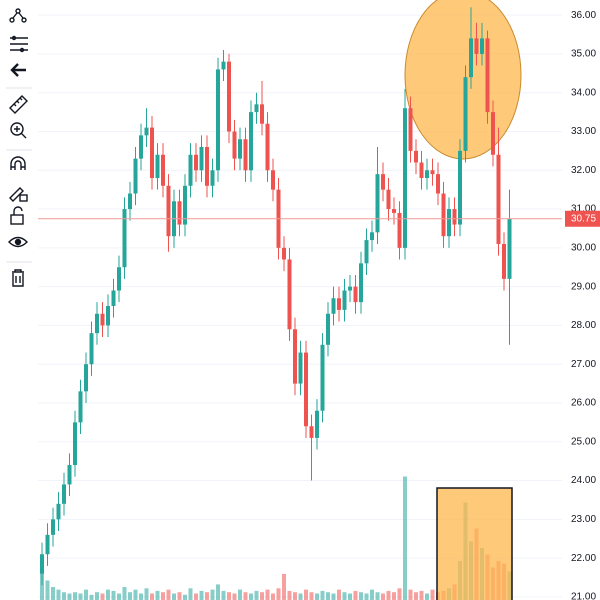 The width and height of the screenshot is (600, 600). What do you see at coordinates (583, 403) in the screenshot?
I see `y-tick-label: 26.00` at bounding box center [583, 403].